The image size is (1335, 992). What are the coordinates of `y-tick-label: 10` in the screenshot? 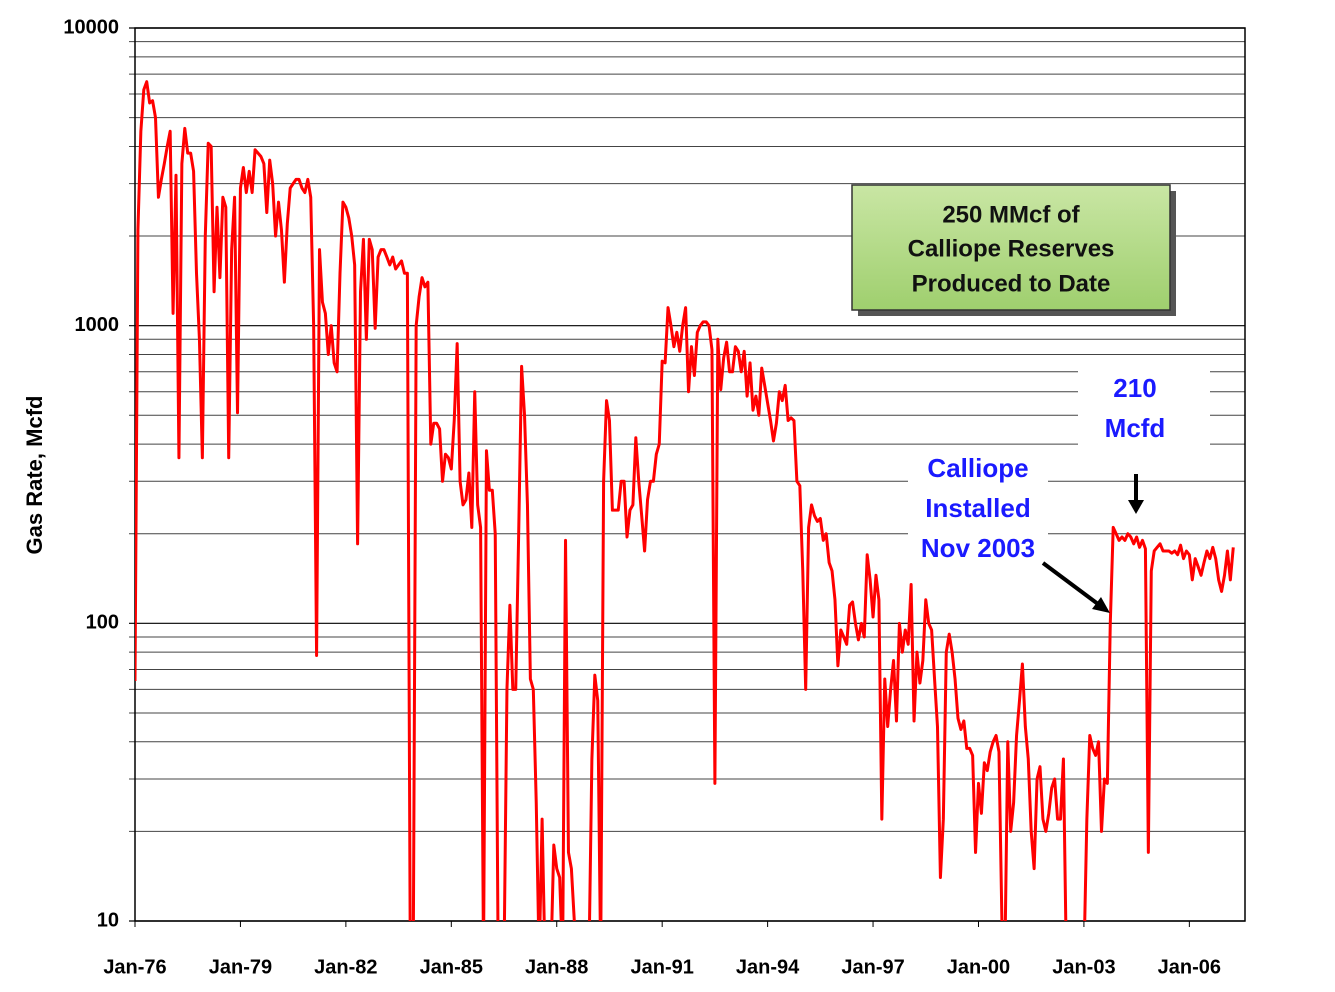 It's located at (108, 920).